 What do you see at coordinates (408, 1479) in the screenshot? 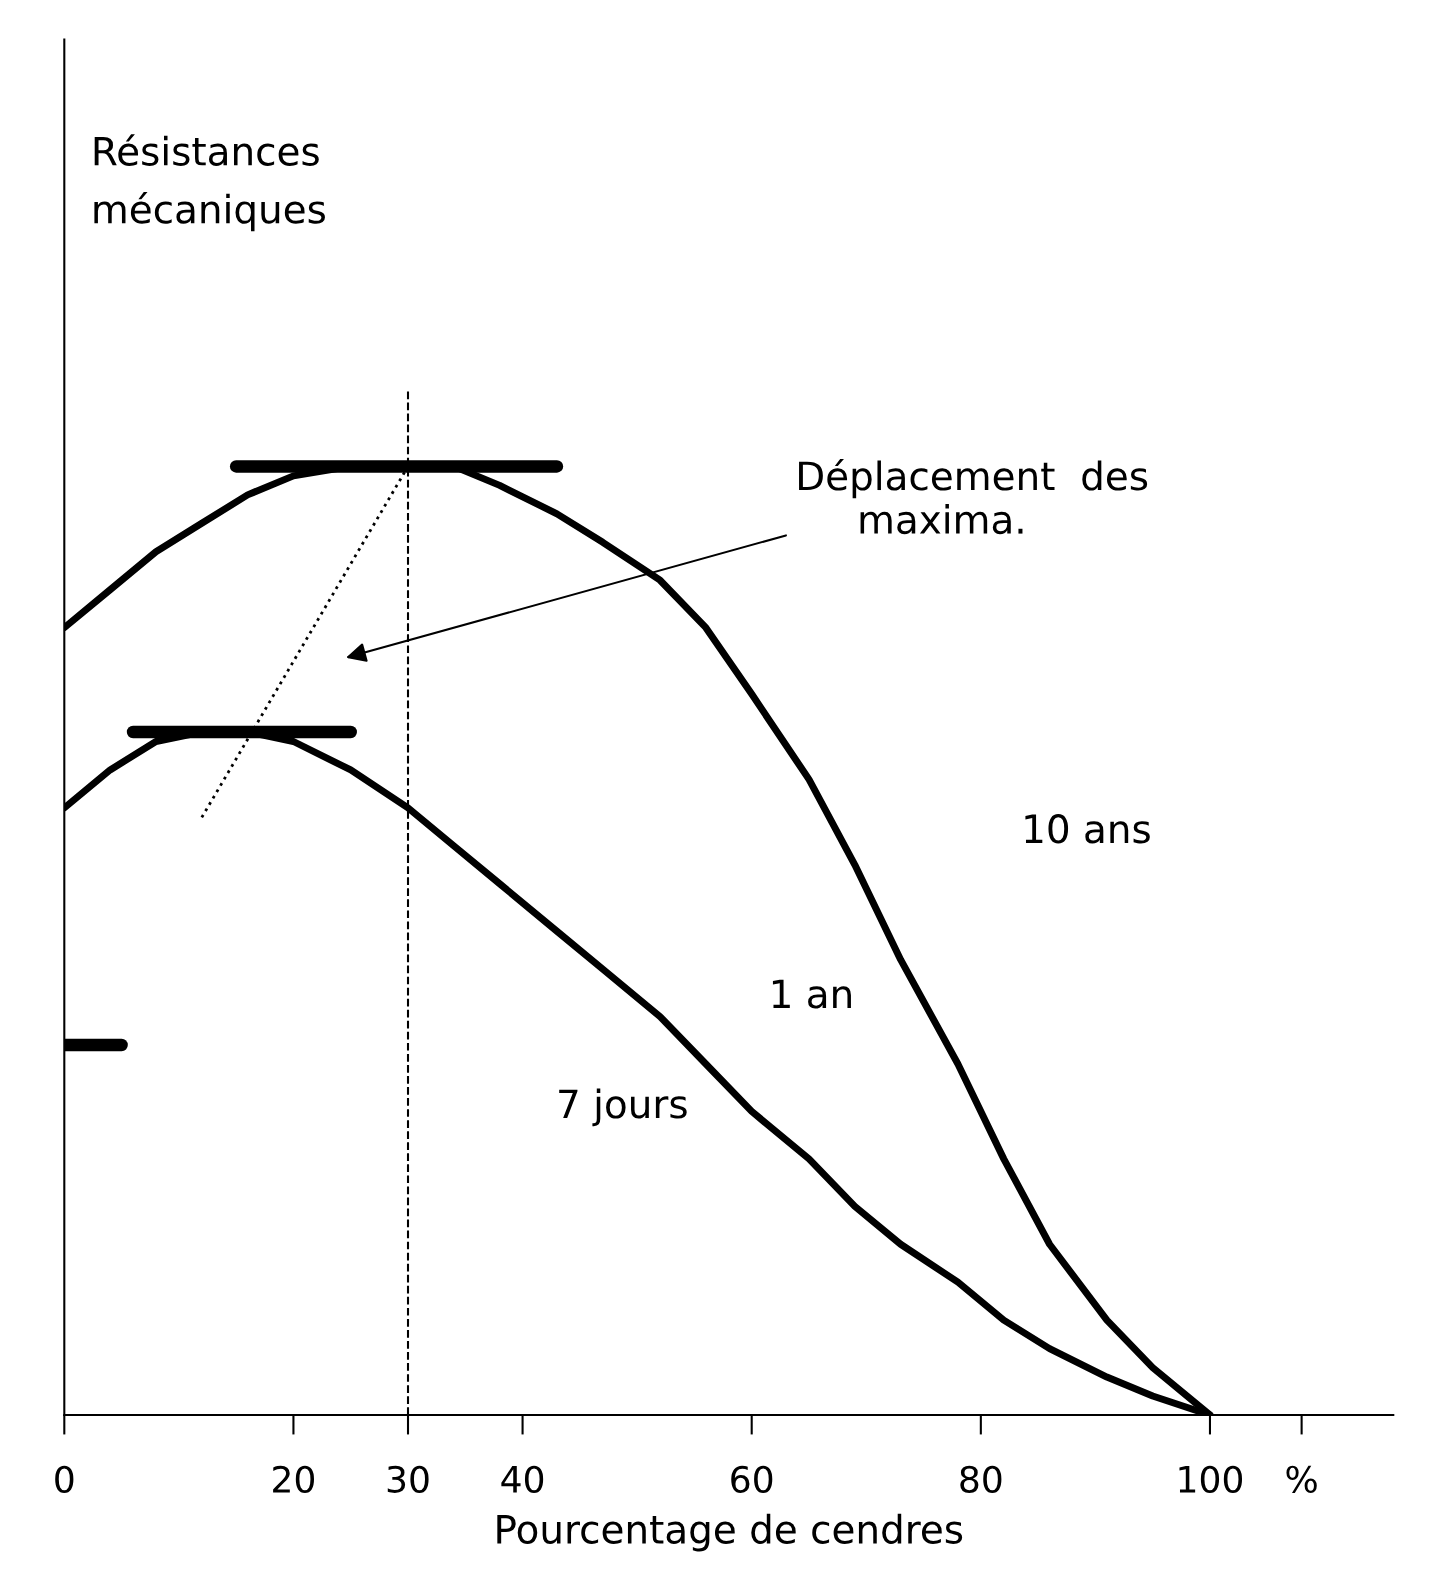
I see `x-tick-label: 30` at bounding box center [408, 1479].